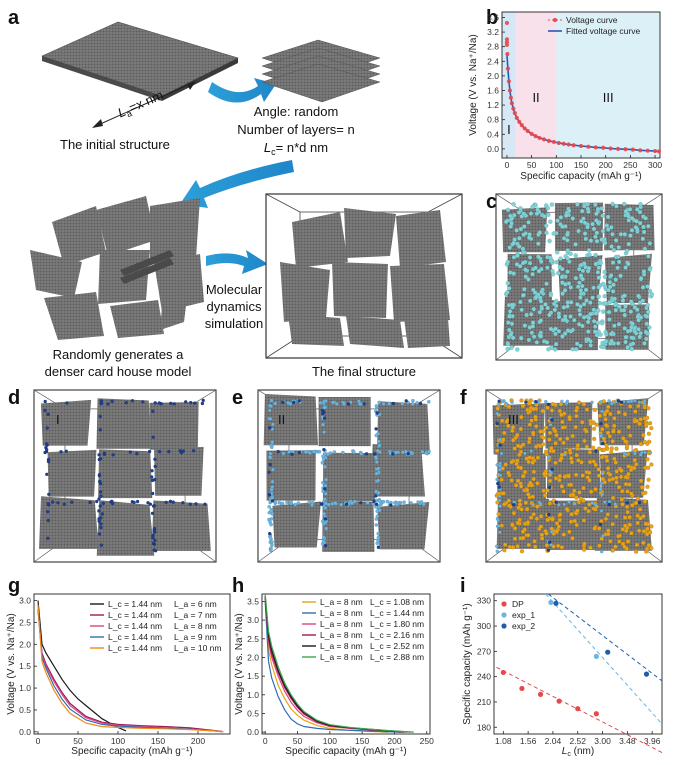 The width and height of the screenshot is (676, 765). I want to click on y-tick-label-b-1: 0.4, so click(493, 134).